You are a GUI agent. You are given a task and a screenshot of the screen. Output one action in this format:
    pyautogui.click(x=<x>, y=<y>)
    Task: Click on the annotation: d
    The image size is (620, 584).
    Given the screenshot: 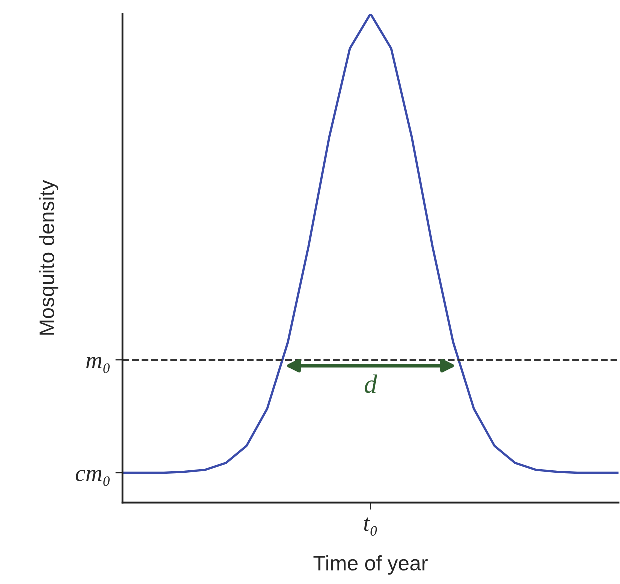 What is the action you would take?
    pyautogui.click(x=371, y=384)
    